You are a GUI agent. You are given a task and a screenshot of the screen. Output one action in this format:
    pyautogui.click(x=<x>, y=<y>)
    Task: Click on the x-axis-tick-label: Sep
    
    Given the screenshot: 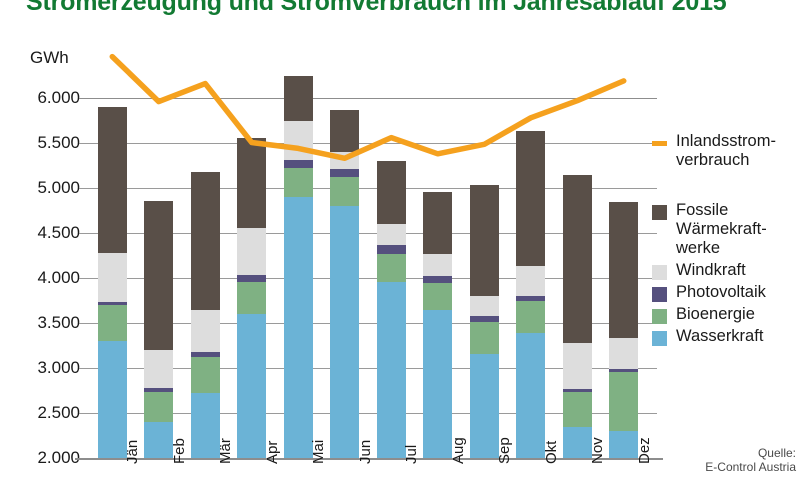 What is the action you would take?
    pyautogui.click(x=505, y=450)
    